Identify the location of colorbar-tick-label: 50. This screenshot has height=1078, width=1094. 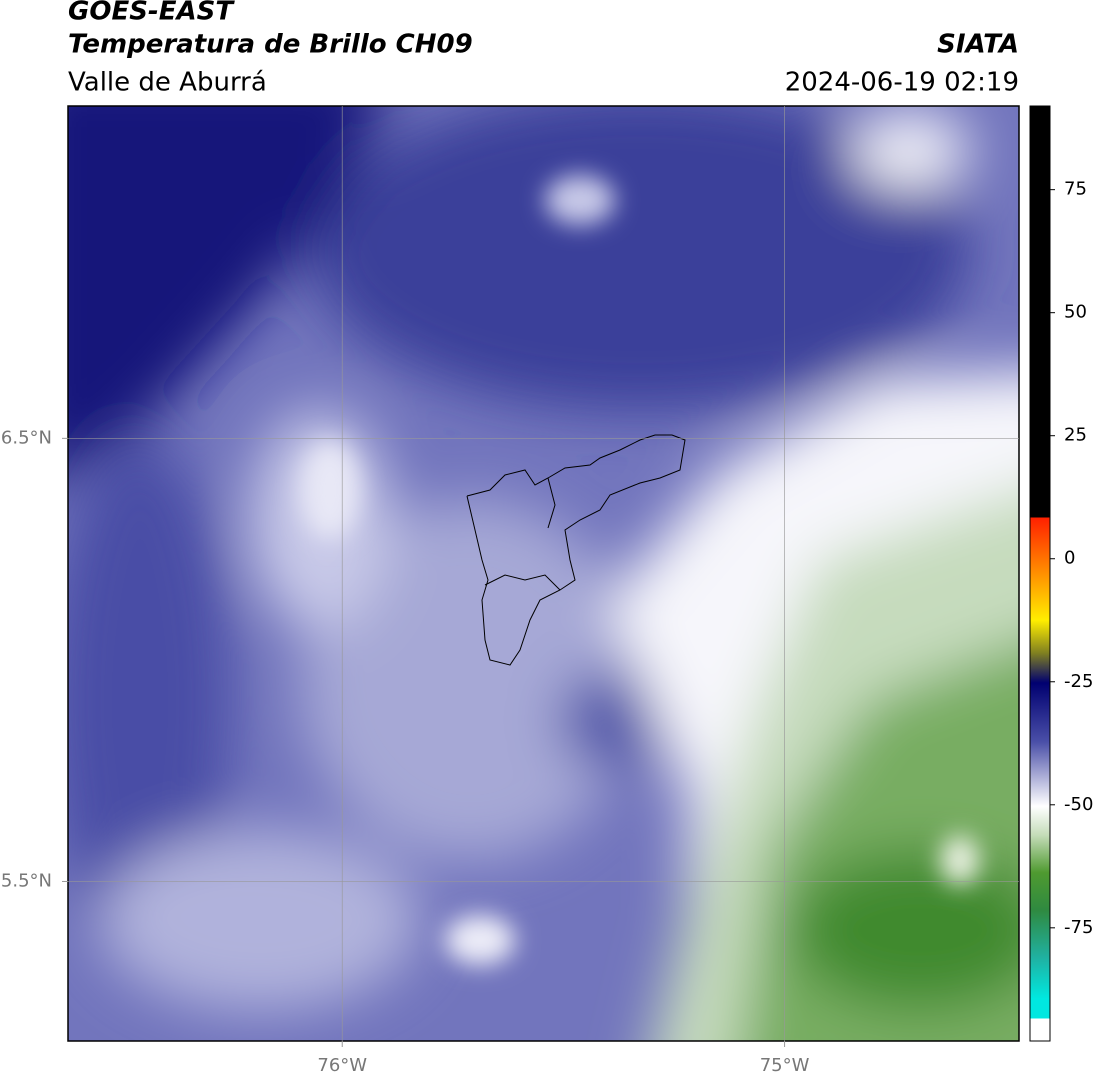
(1075, 312).